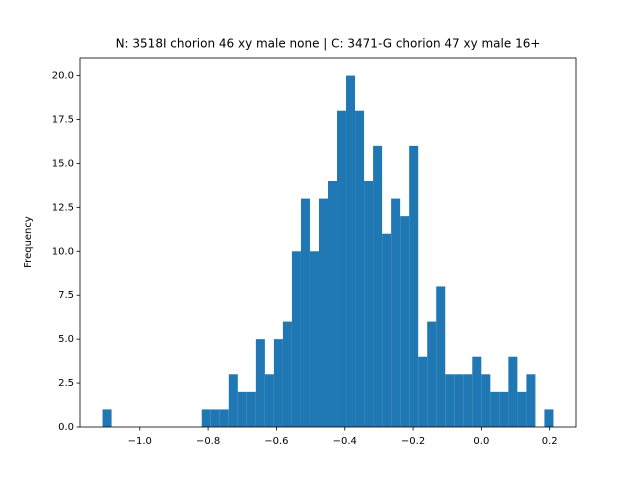  What do you see at coordinates (550, 441) in the screenshot?
I see `x-tick-label: 0.2` at bounding box center [550, 441].